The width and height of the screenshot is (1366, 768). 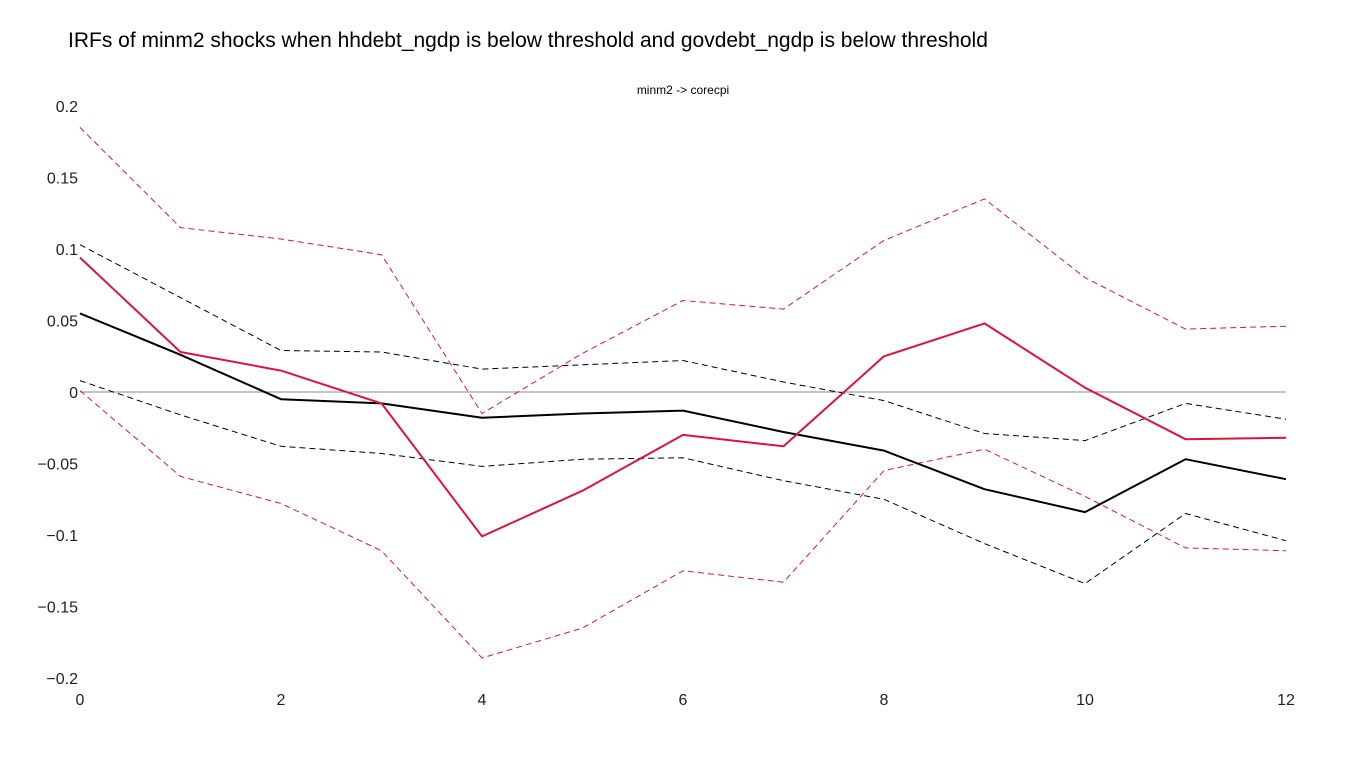 What do you see at coordinates (62, 679) in the screenshot?
I see `y-tick-label: −0.2` at bounding box center [62, 679].